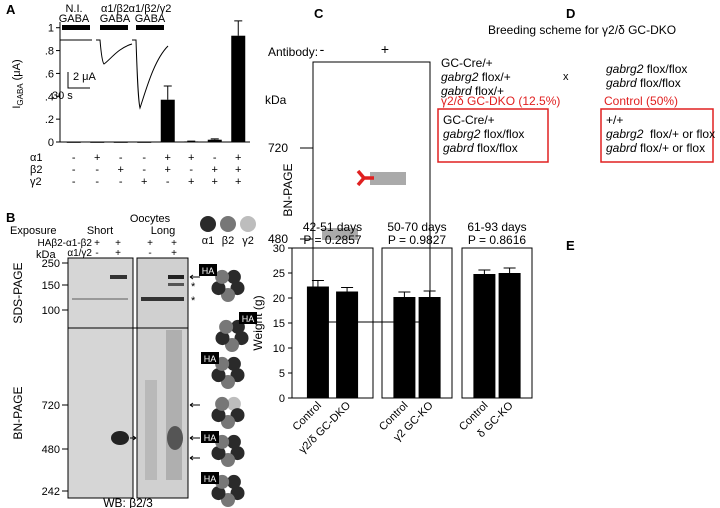 The width and height of the screenshot is (720, 508). What do you see at coordinates (17, 107) in the screenshot?
I see `y-label-main: I` at bounding box center [17, 107].